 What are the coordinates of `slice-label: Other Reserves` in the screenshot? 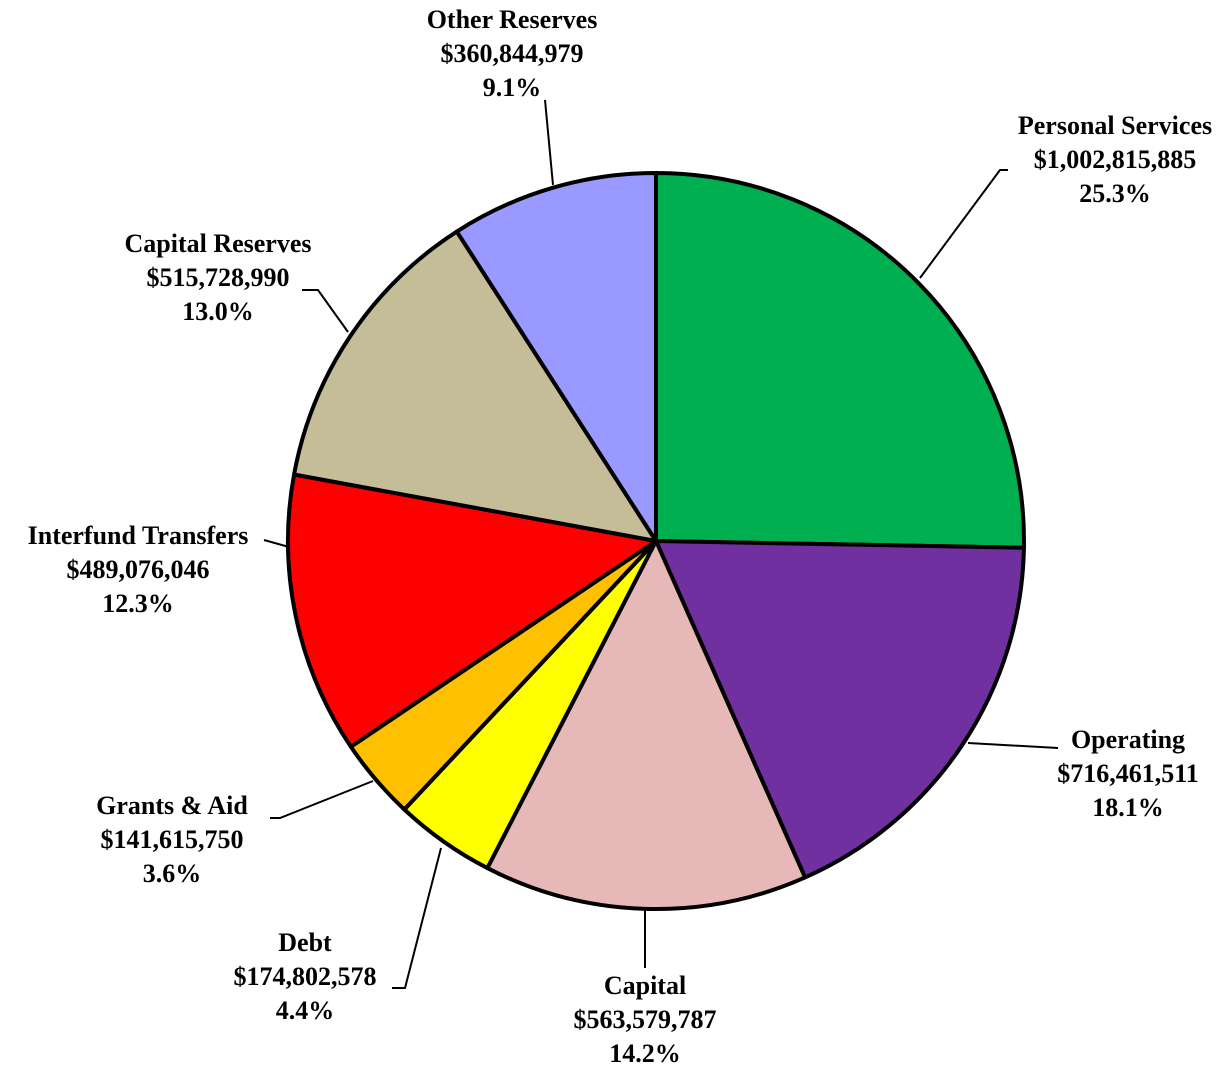 It's located at (512, 19).